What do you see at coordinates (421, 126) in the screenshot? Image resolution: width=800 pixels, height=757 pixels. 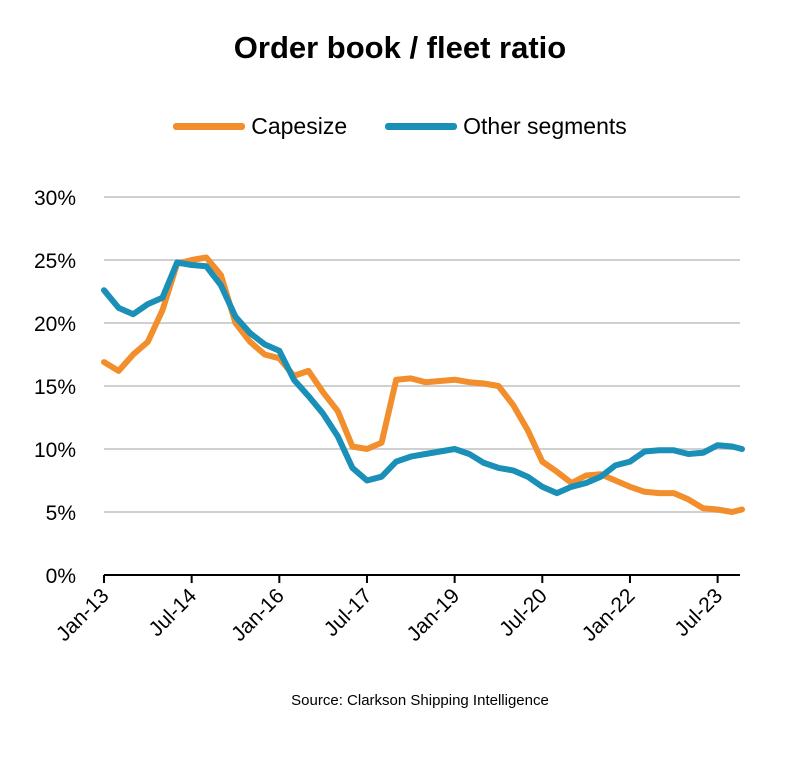 I see `legend-swatch-other-segments` at bounding box center [421, 126].